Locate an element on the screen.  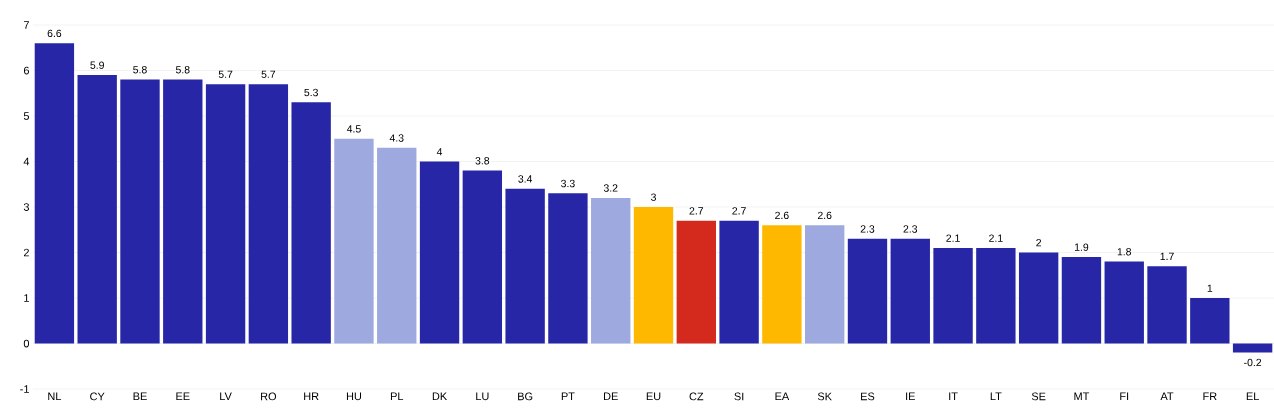
x-tick-label: DE is located at coordinates (611, 396).